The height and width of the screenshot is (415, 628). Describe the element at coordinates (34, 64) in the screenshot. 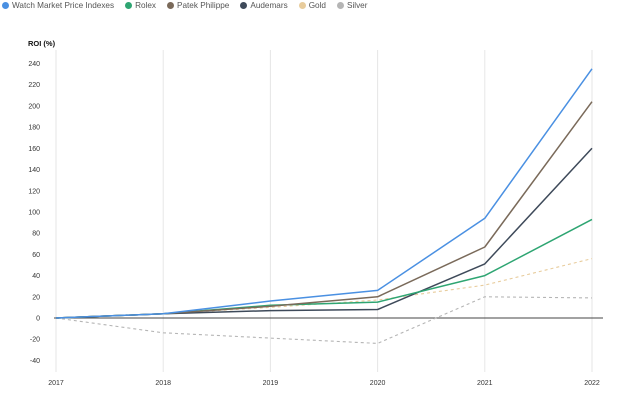

I see `y-tick-label: 240` at that location.